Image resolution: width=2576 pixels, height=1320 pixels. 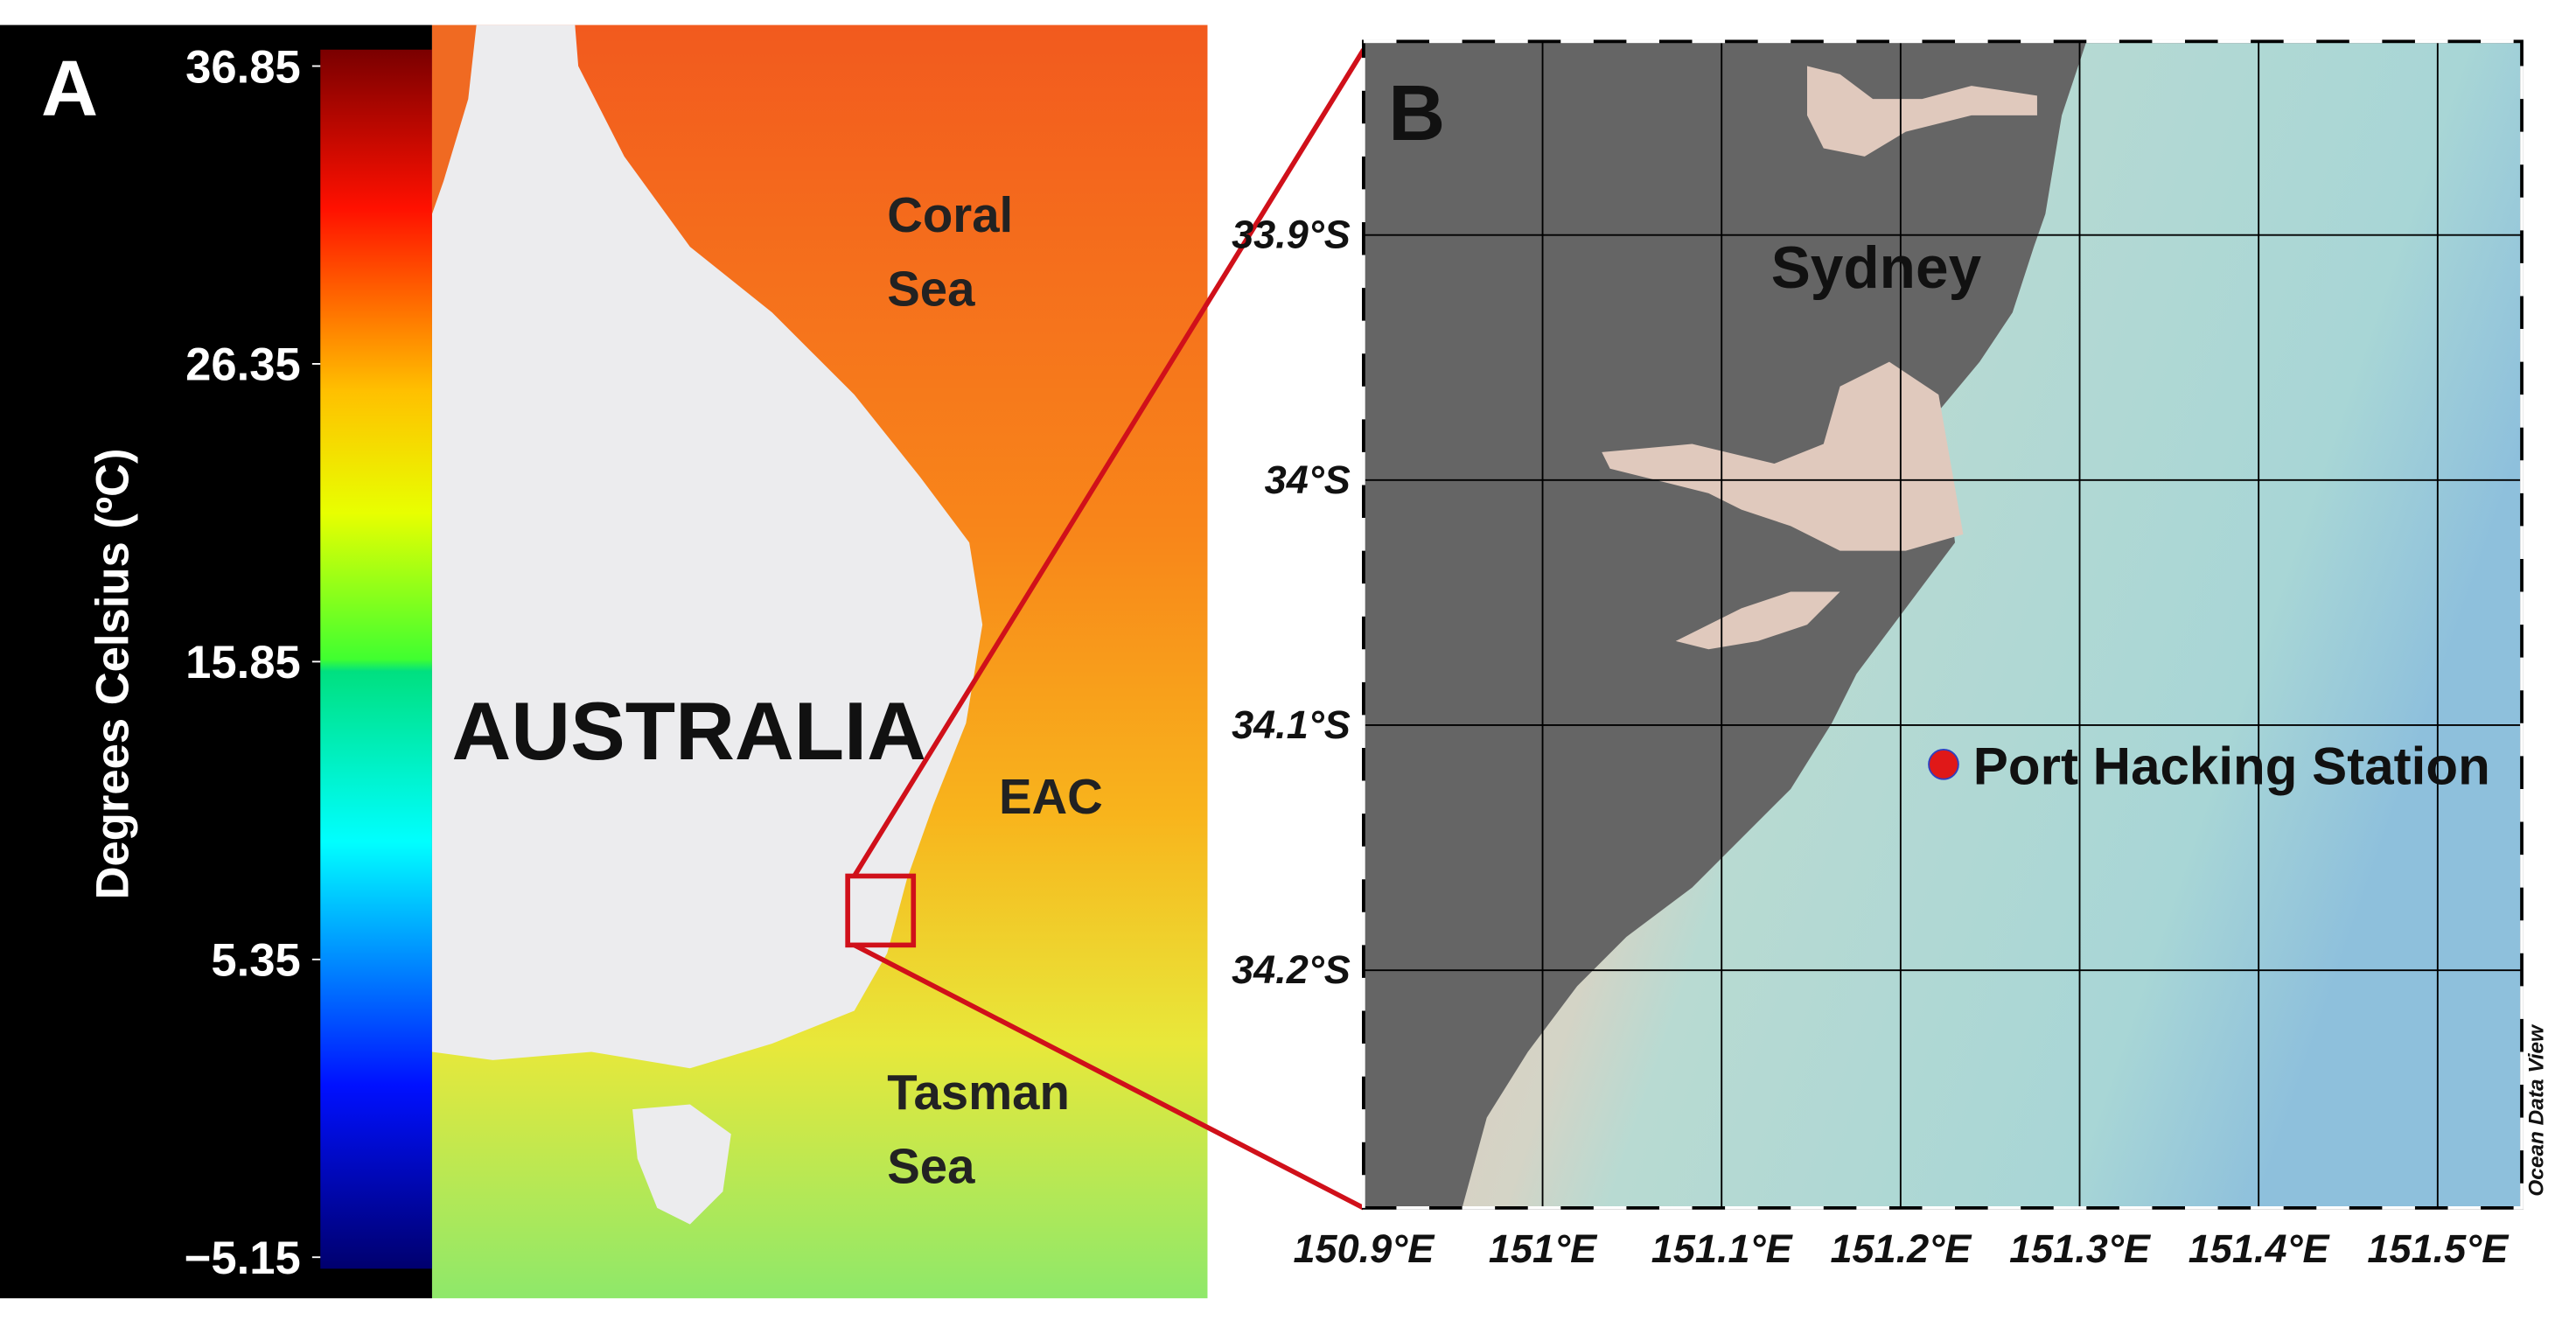 What do you see at coordinates (2231, 766) in the screenshot?
I see `station-label: Port Hacking Station` at bounding box center [2231, 766].